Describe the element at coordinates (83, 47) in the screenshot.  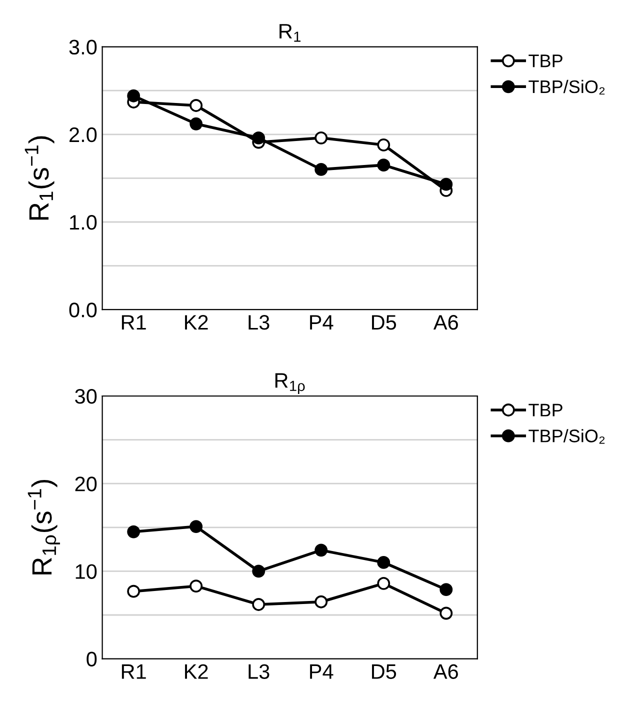
I see `y-tick-label: 3.0` at that location.